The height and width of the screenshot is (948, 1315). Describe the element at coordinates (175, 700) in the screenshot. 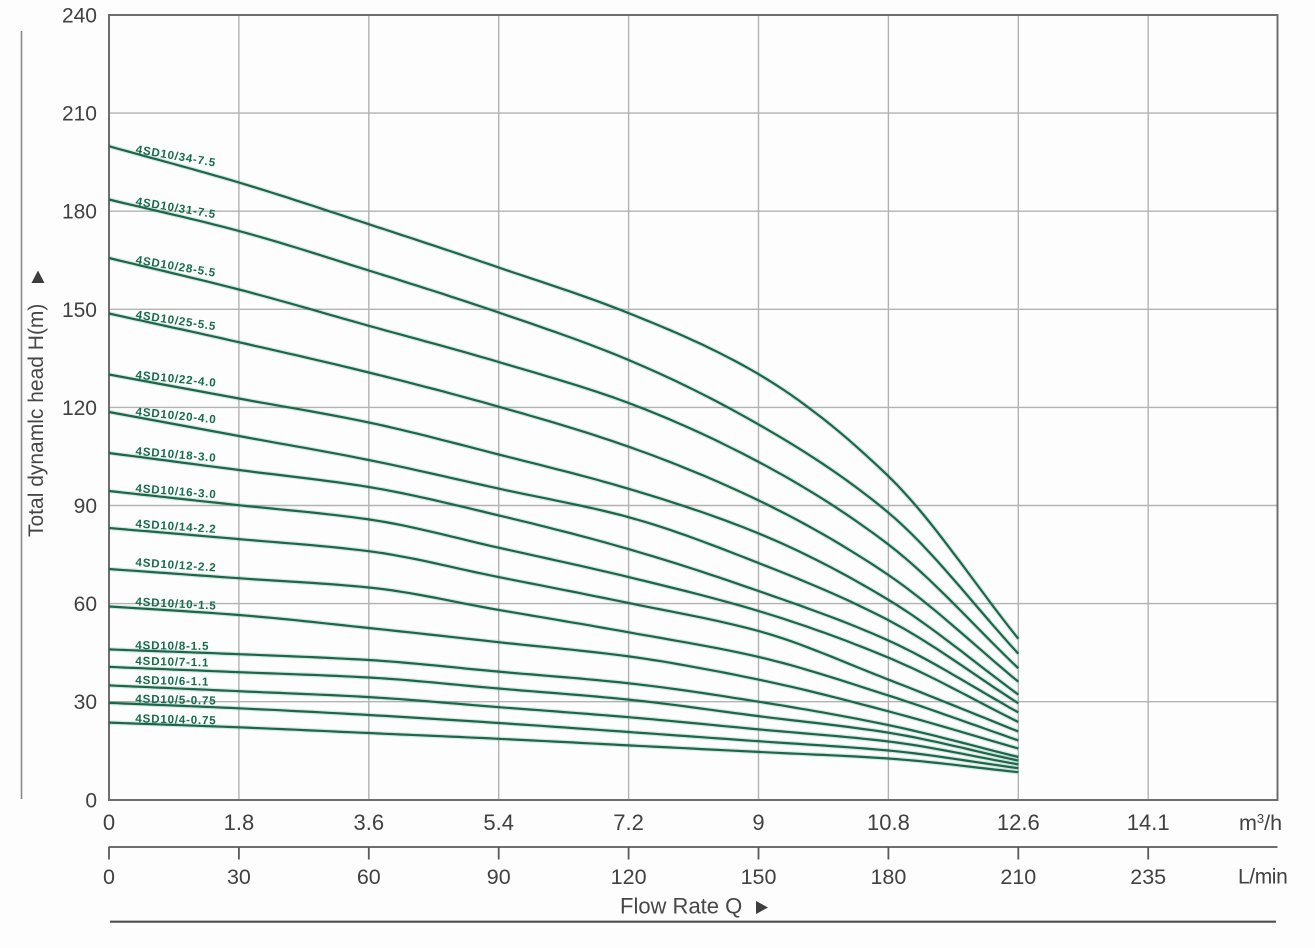

I see `svg-text: 4SD10/5-0.75` at that location.